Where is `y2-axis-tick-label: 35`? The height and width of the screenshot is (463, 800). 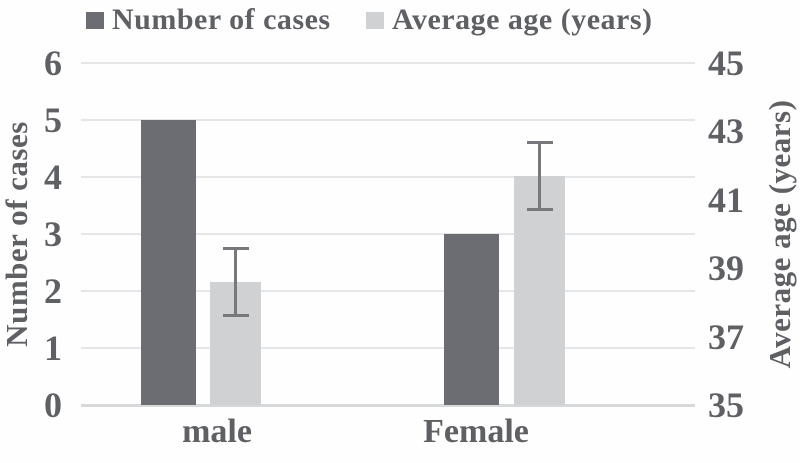
y2-axis-tick-label: 35 is located at coordinates (726, 405).